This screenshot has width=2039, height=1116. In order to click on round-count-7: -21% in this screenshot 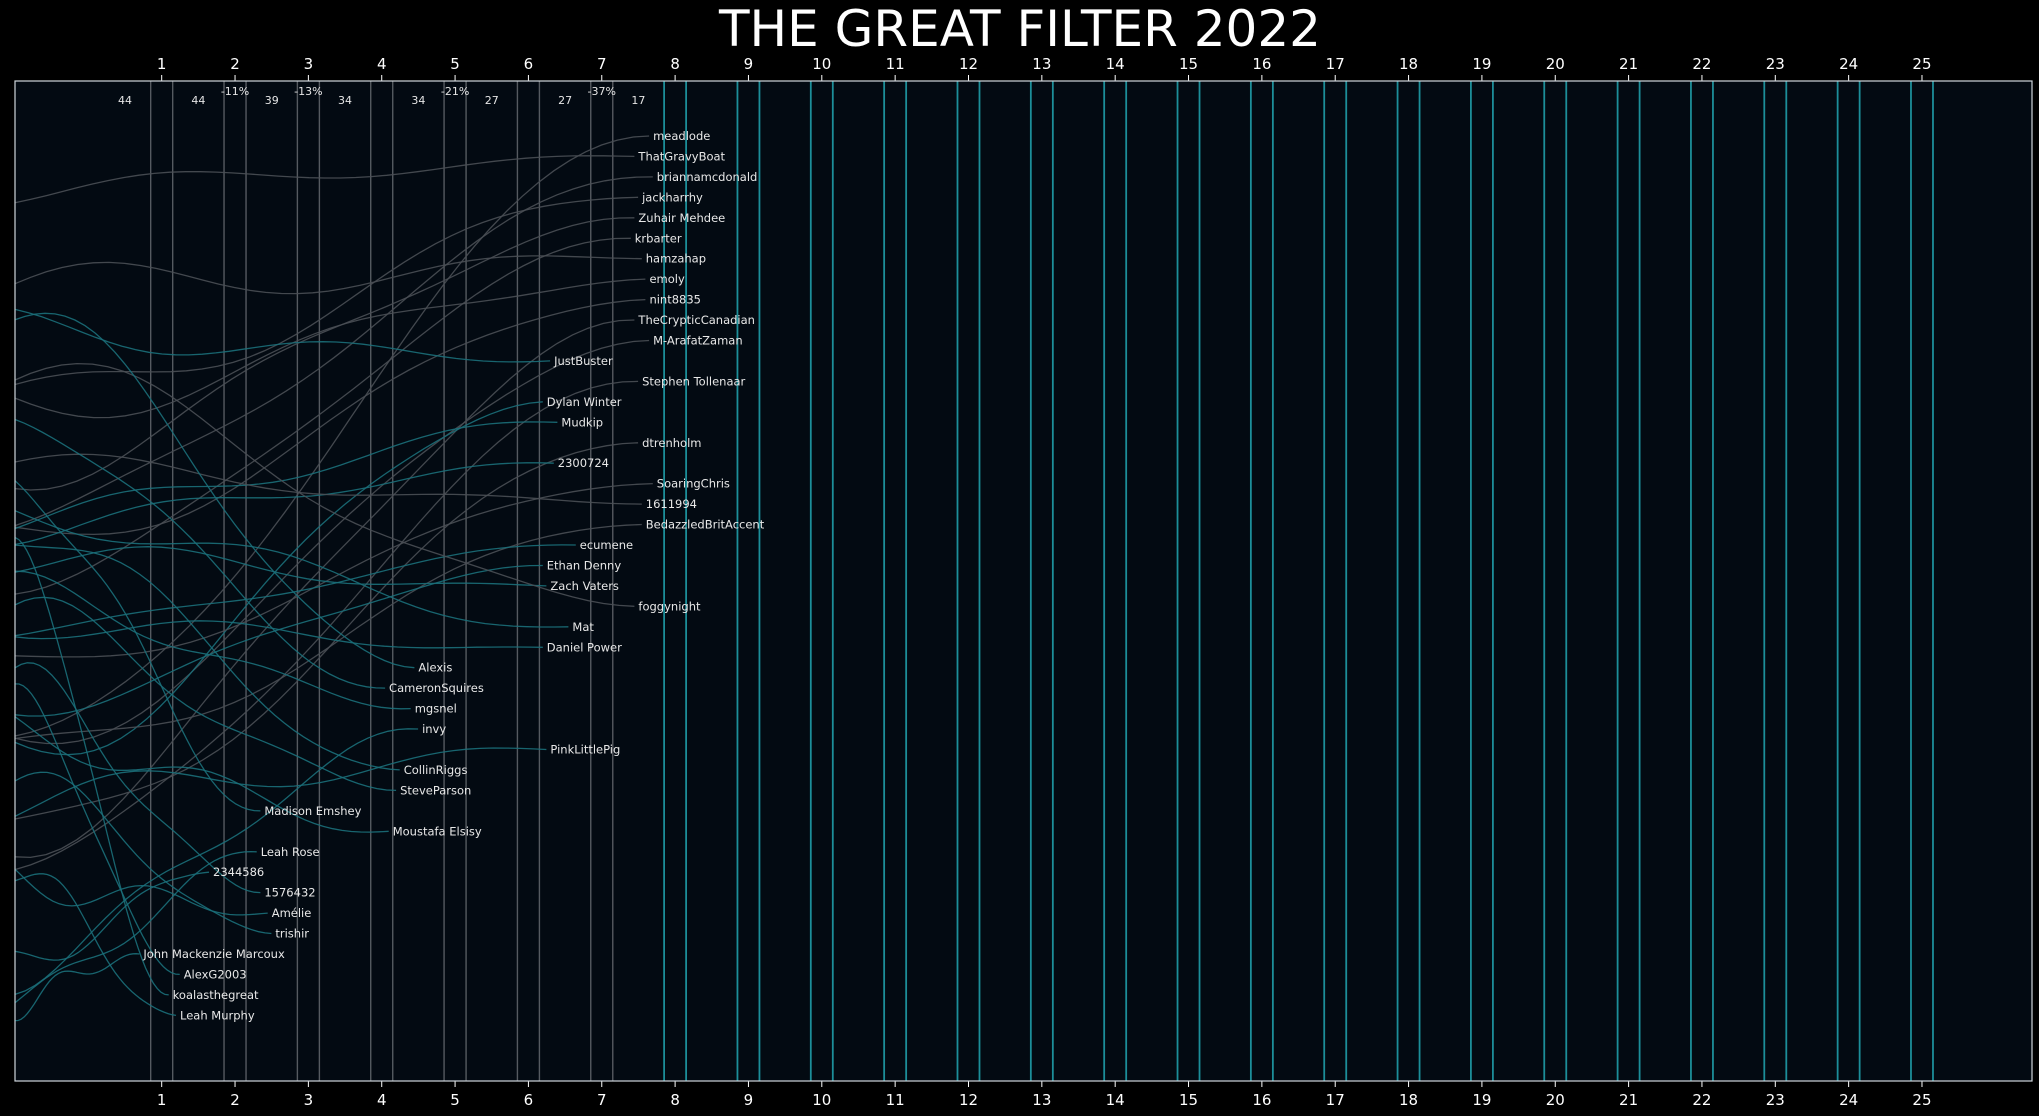, I will do `click(455, 91)`.